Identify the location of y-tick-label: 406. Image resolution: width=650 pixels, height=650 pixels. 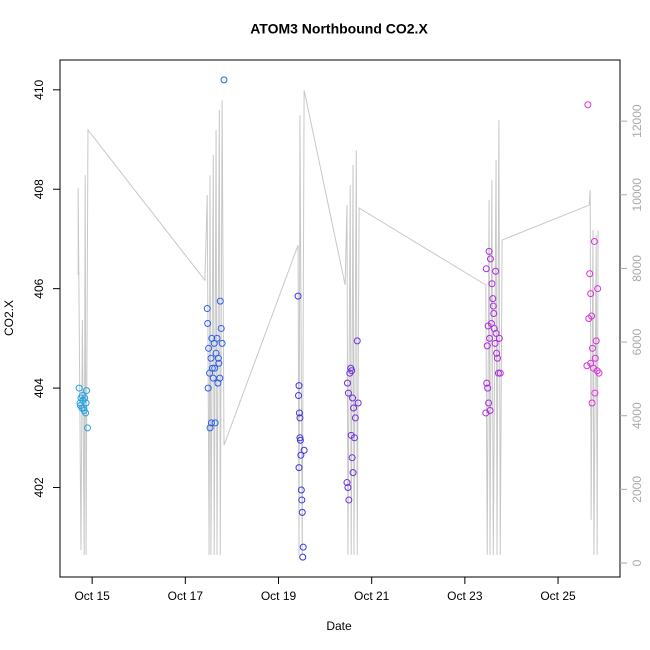
(39, 288).